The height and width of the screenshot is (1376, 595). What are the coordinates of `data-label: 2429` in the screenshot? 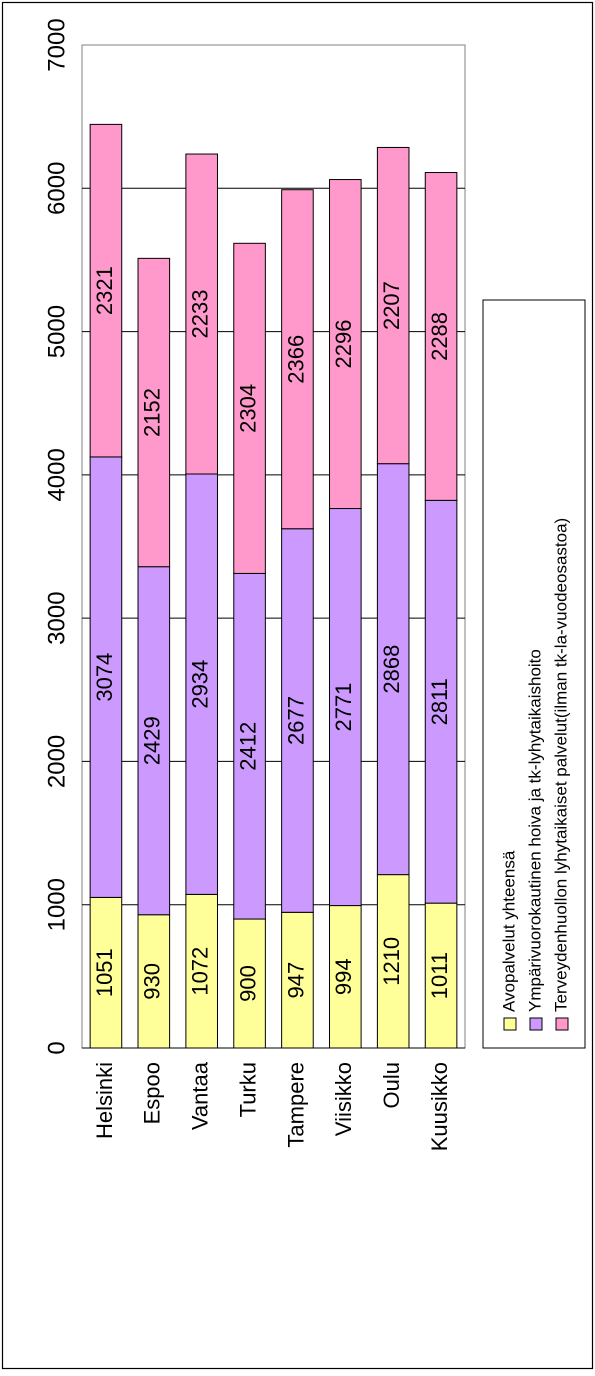 It's located at (152, 740).